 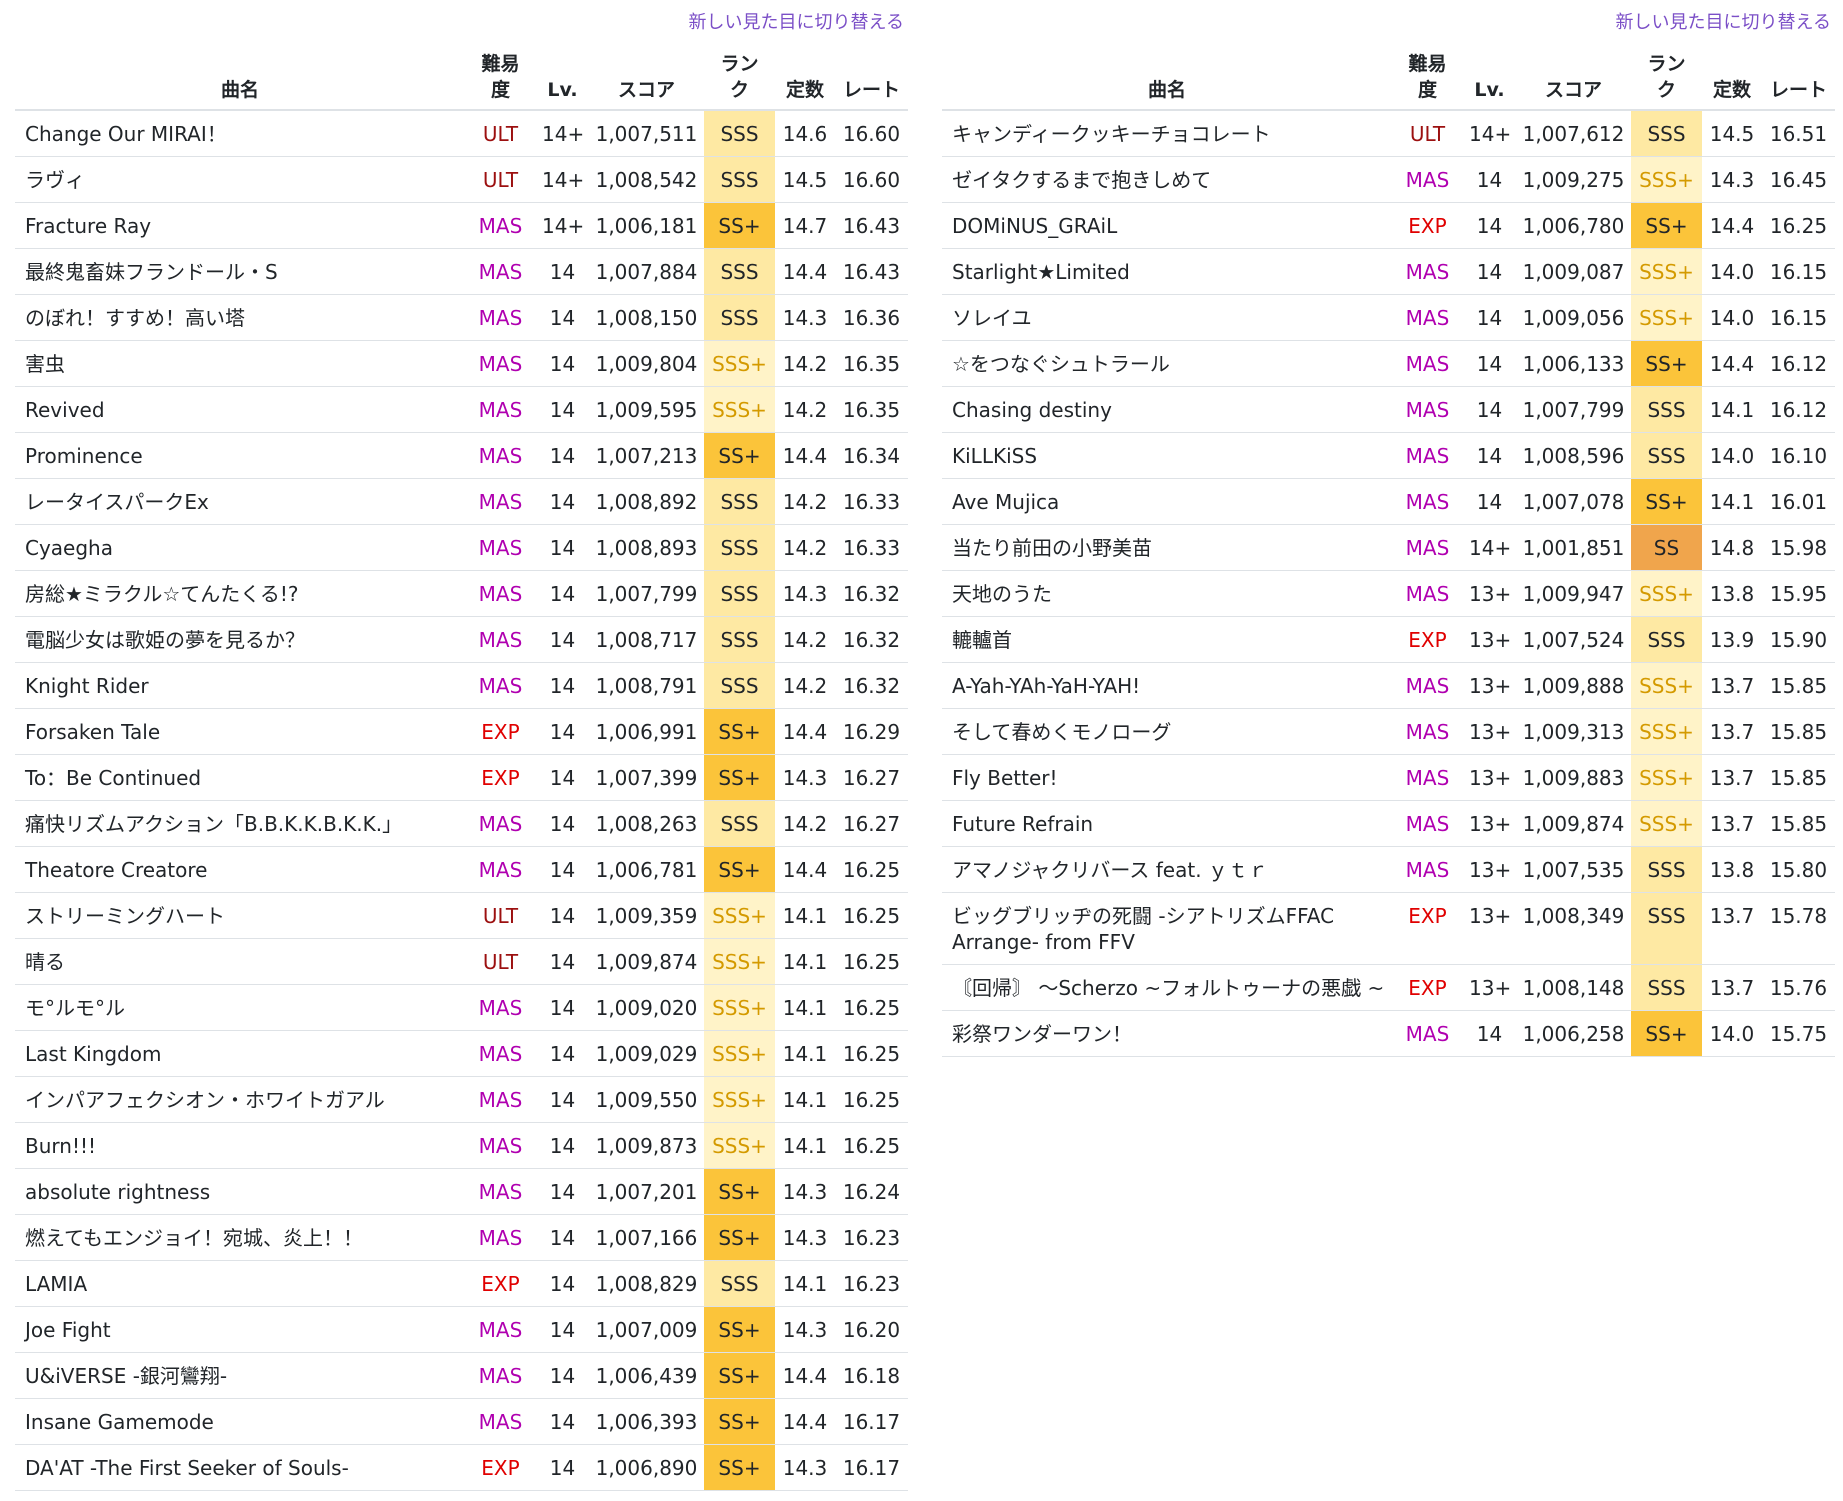 What do you see at coordinates (240, 455) in the screenshot?
I see `song-title: Prominence` at bounding box center [240, 455].